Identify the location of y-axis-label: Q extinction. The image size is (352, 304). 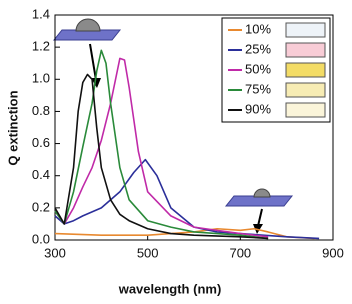
(12, 127).